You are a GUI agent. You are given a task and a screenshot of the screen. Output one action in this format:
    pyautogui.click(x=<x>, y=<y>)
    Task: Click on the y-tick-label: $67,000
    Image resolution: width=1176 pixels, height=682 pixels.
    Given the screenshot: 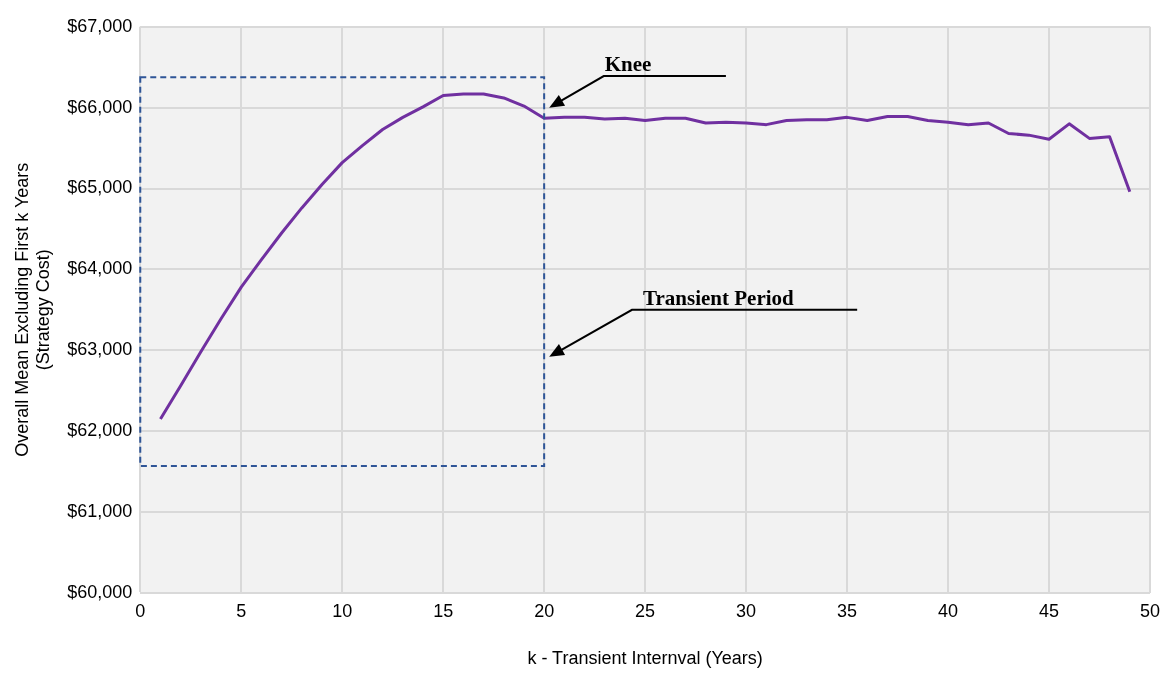 What is the action you would take?
    pyautogui.click(x=100, y=25)
    